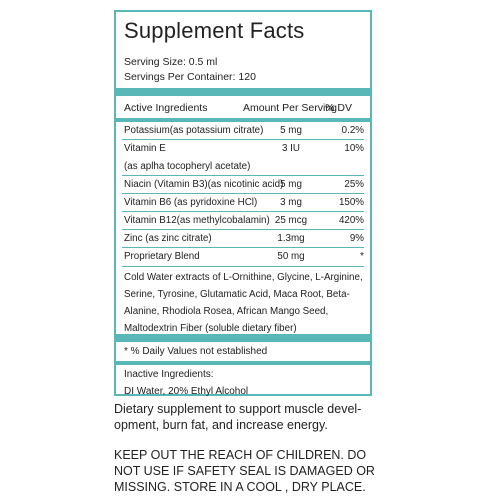  What do you see at coordinates (243, 92) in the screenshot?
I see `thick-divider-top` at bounding box center [243, 92].